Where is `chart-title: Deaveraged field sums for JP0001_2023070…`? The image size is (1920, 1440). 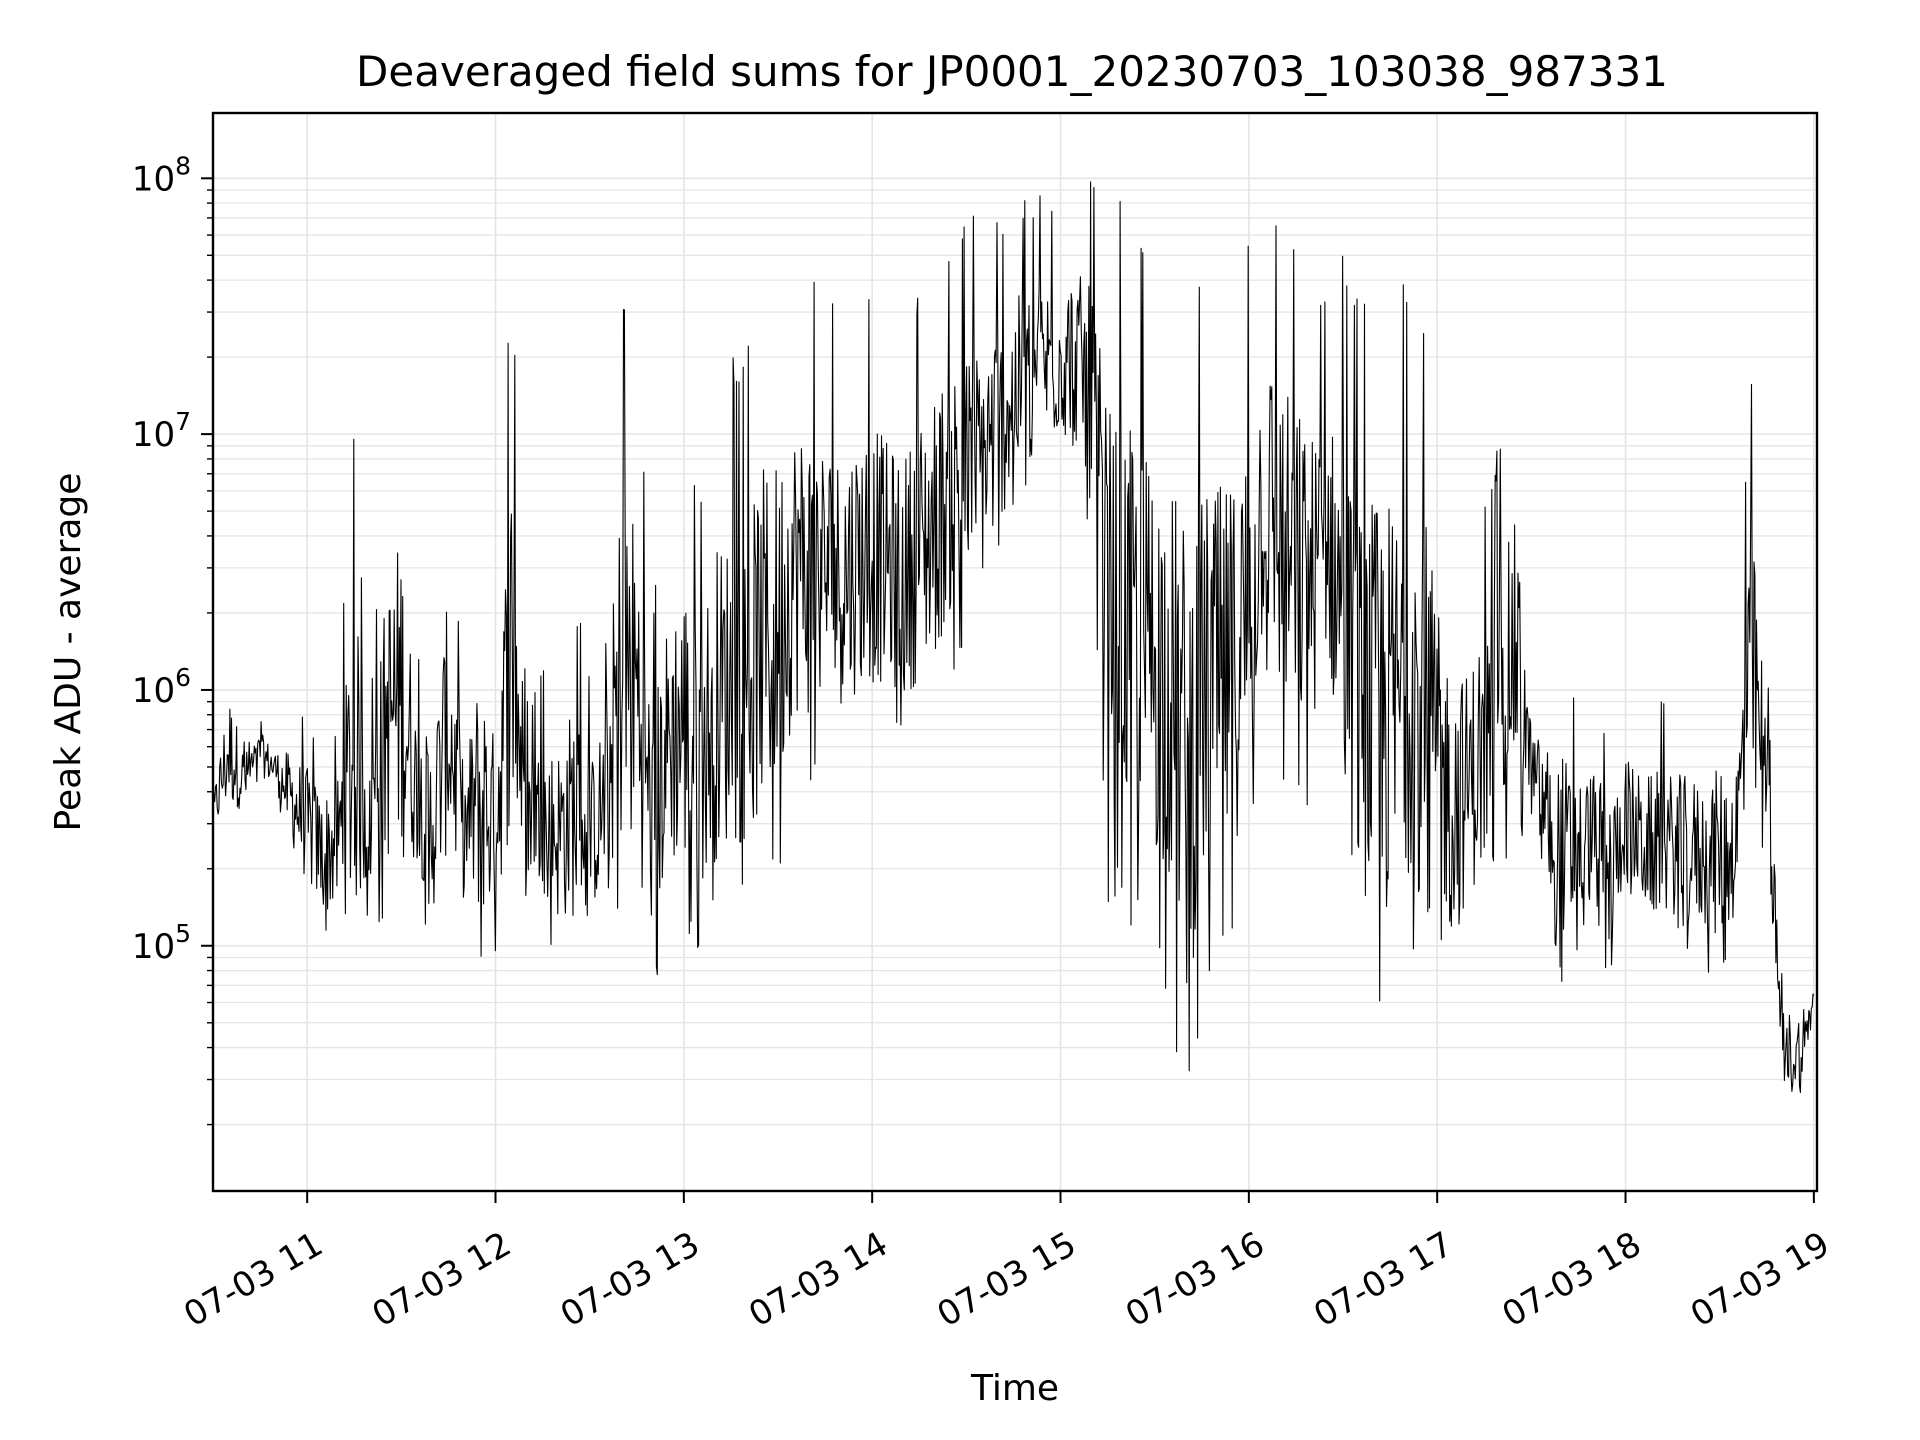 chart-title: Deaveraged field sums for JP0001_2023070… is located at coordinates (1012, 71).